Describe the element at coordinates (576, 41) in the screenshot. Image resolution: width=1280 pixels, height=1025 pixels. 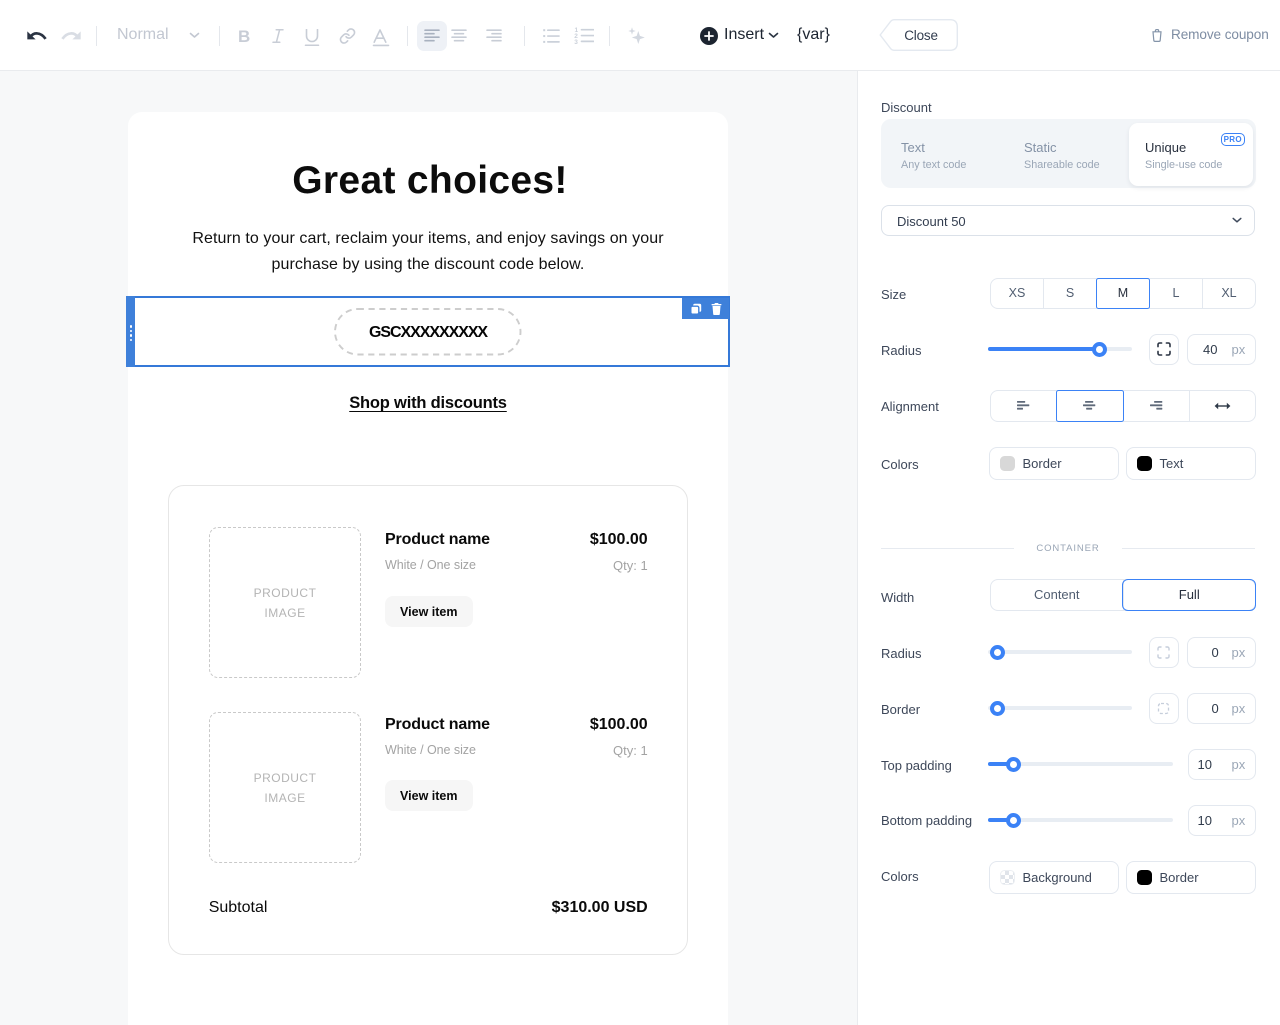
I see `svg-text: 3` at that location.